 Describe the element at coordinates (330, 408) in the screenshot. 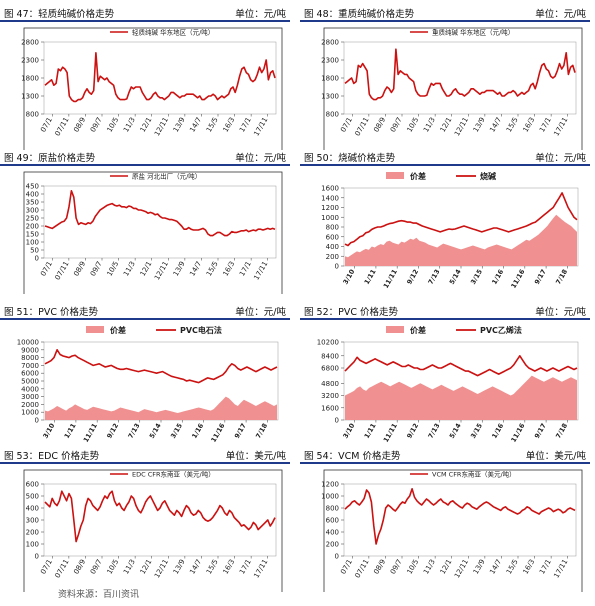

I see `y-tick-label: 1600` at that location.